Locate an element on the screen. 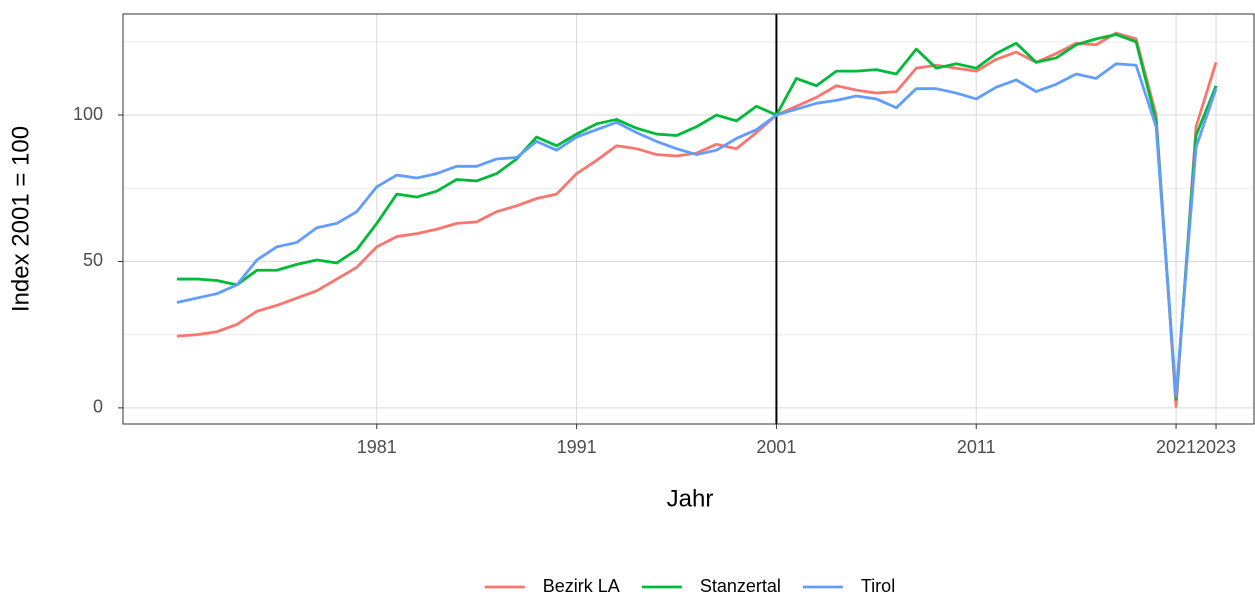 Image resolution: width=1255 pixels, height=597 pixels. x-tick-label: 2011 is located at coordinates (976, 447).